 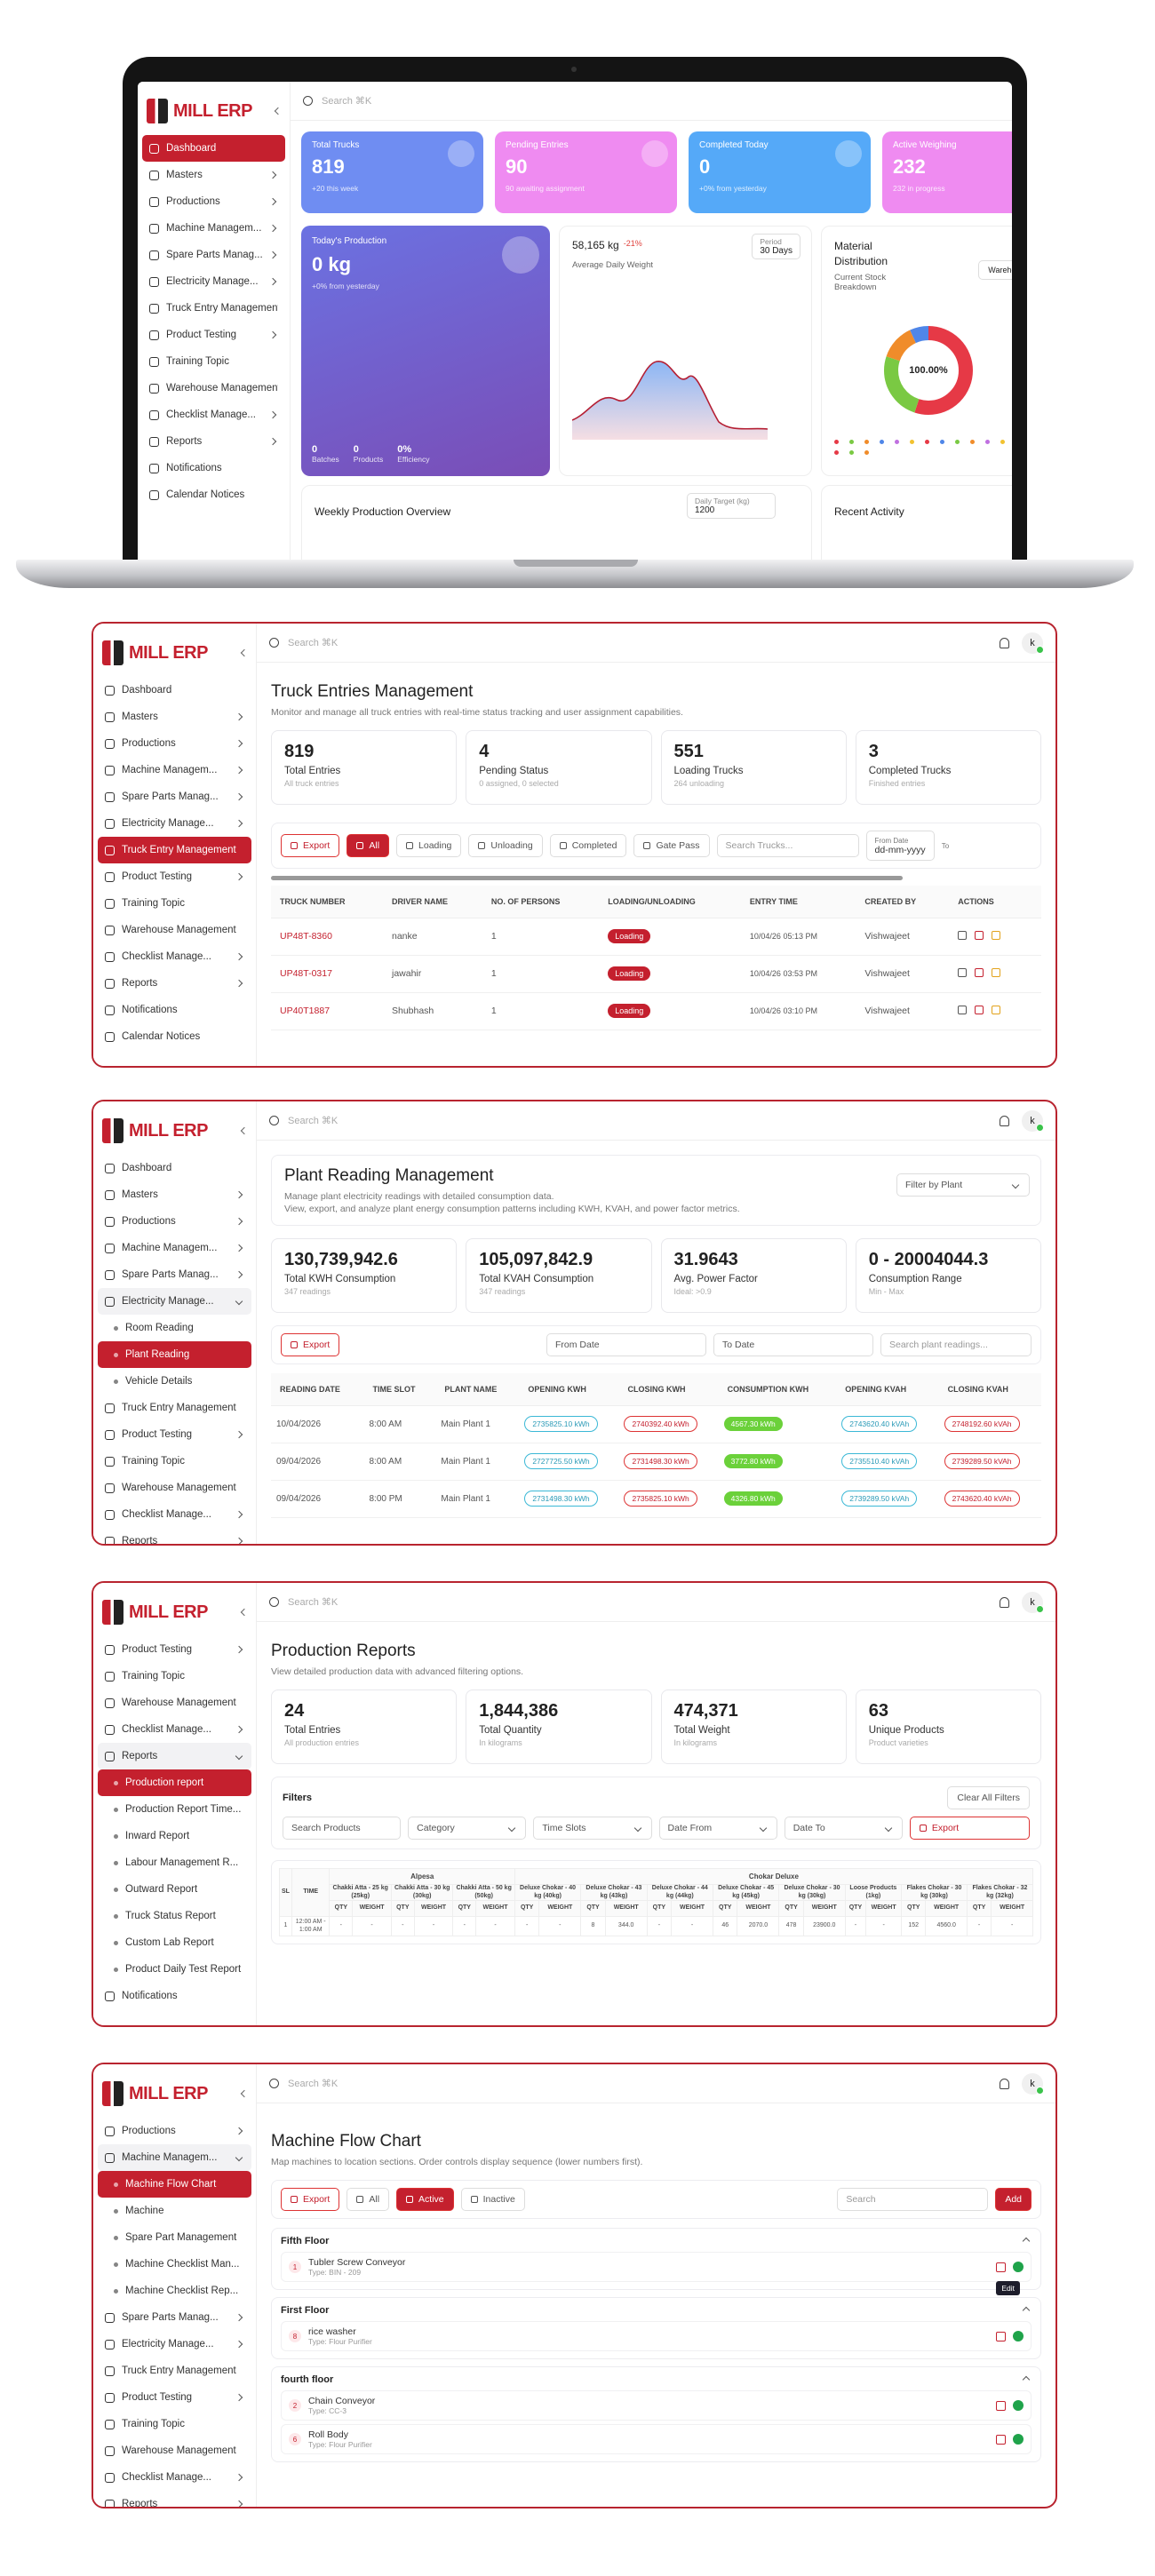 I want to click on filter-input: Date To, so click(x=843, y=1828).